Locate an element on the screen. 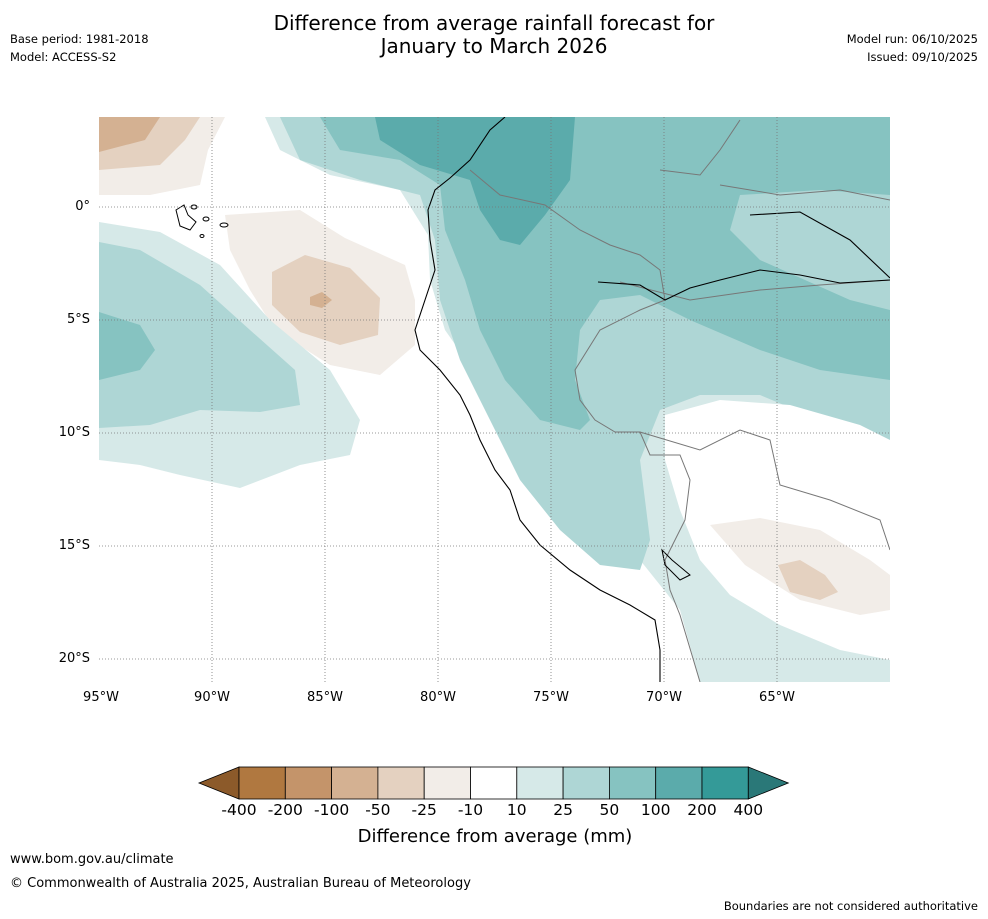 This screenshot has width=988, height=919. model-name: Model: ACCESS-S2 is located at coordinates (63, 57).